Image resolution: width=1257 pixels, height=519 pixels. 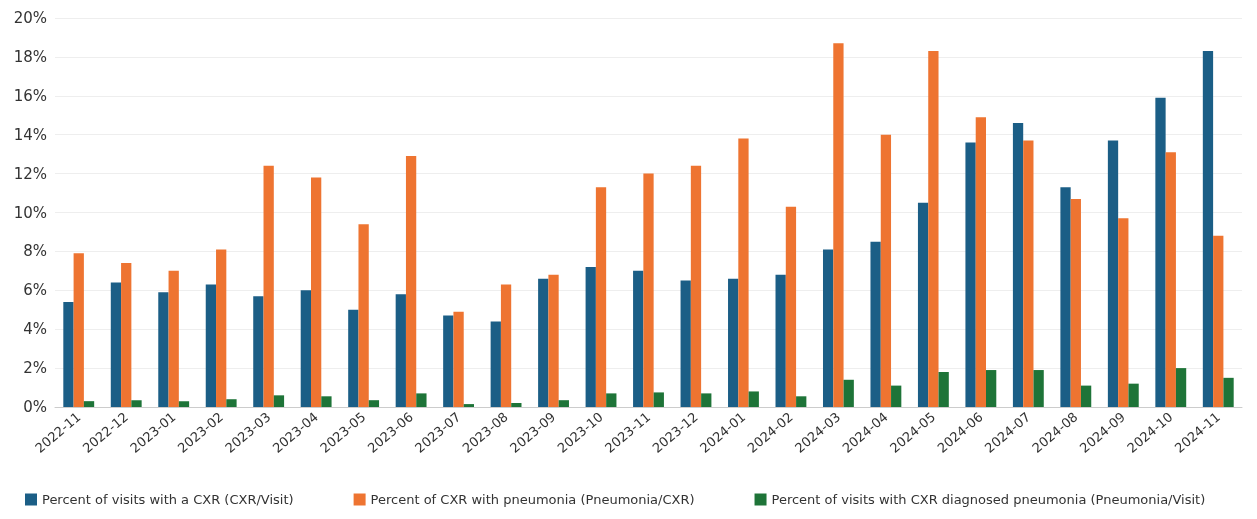 What do you see at coordinates (532, 499) in the screenshot?
I see `legend-label: Percent of CXR with pneumonia (Pneumonia/CXR)` at bounding box center [532, 499].